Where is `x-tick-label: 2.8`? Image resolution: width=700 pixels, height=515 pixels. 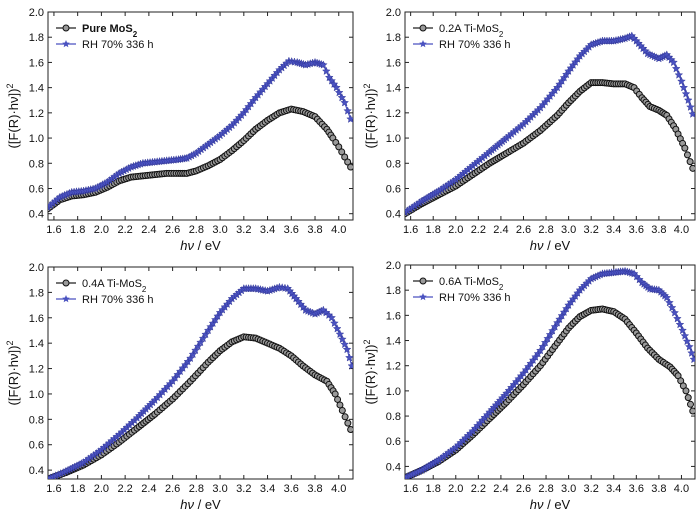
x-tick-label: 2.8 is located at coordinates (545, 489).